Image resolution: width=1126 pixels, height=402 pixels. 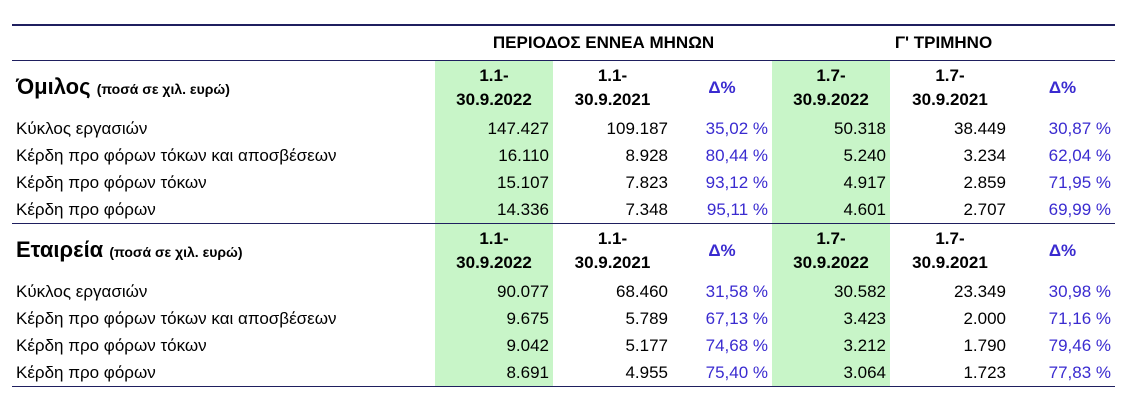 What do you see at coordinates (494, 318) in the screenshot?
I see `cell-value: 9.675` at bounding box center [494, 318].